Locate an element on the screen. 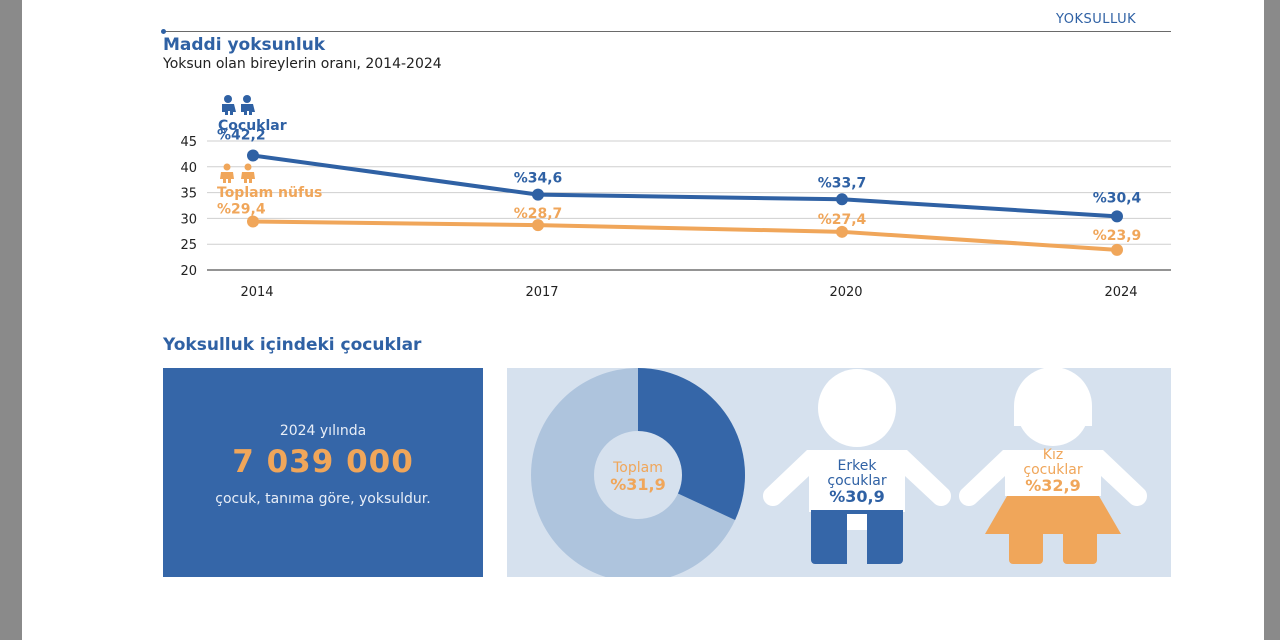 This screenshot has height=640, width=1280. point-0-2020 is located at coordinates (842, 199).